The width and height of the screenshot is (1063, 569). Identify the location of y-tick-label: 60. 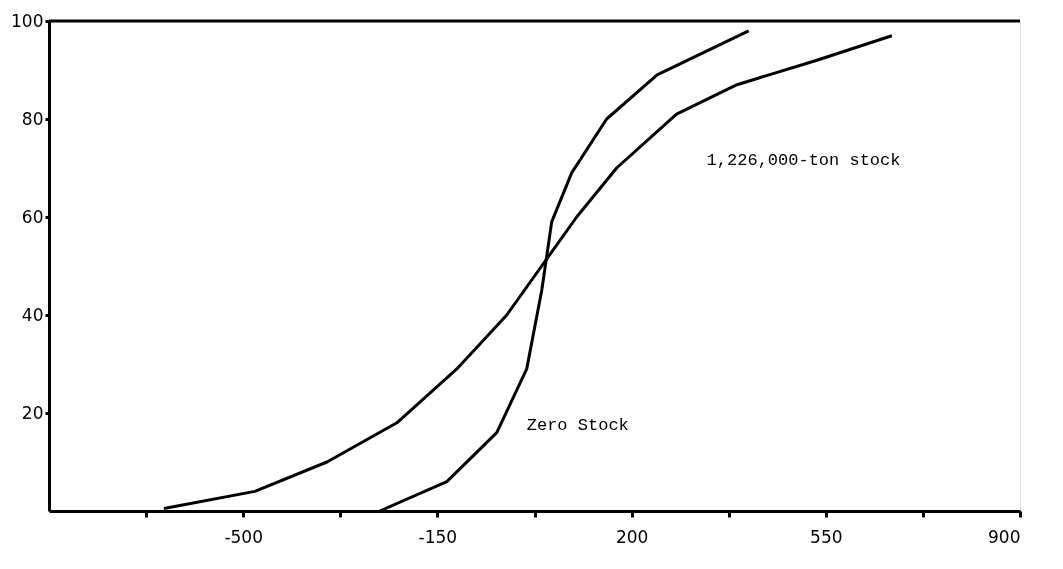
(32, 216).